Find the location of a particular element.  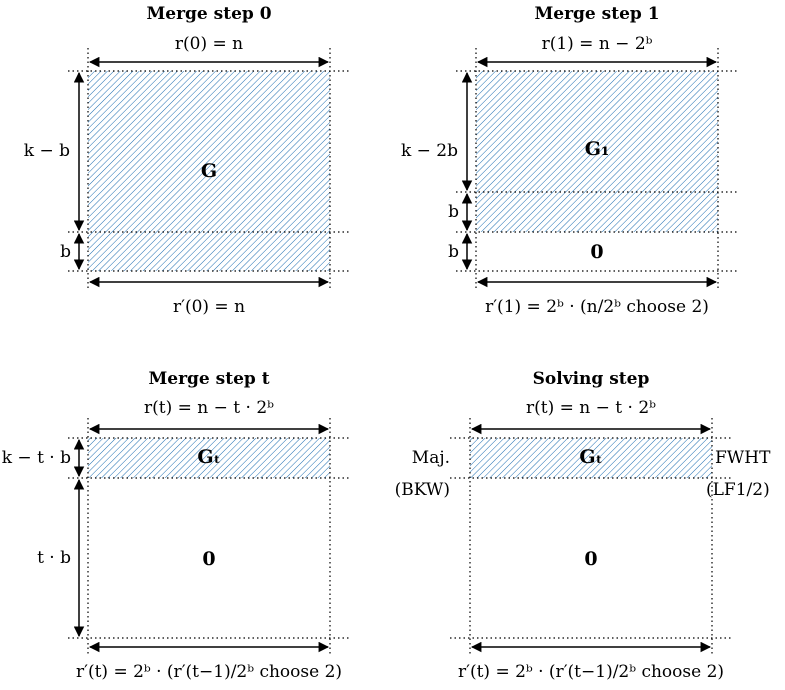

panel-title: Solving step is located at coordinates (591, 379).